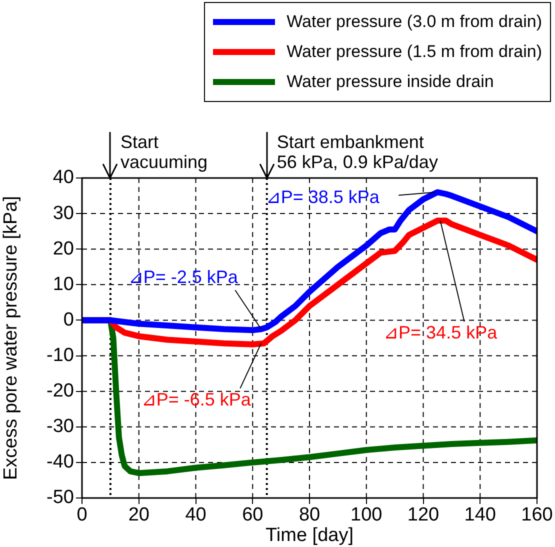 This screenshot has height=547, width=555. What do you see at coordinates (139, 515) in the screenshot?
I see `x-tick-label: 20` at bounding box center [139, 515].